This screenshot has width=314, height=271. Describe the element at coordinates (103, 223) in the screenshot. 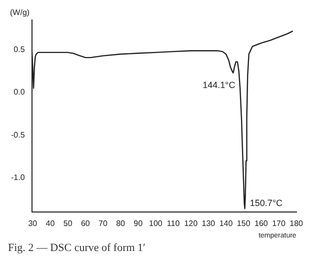

I see `x-tick-label: 70` at that location.